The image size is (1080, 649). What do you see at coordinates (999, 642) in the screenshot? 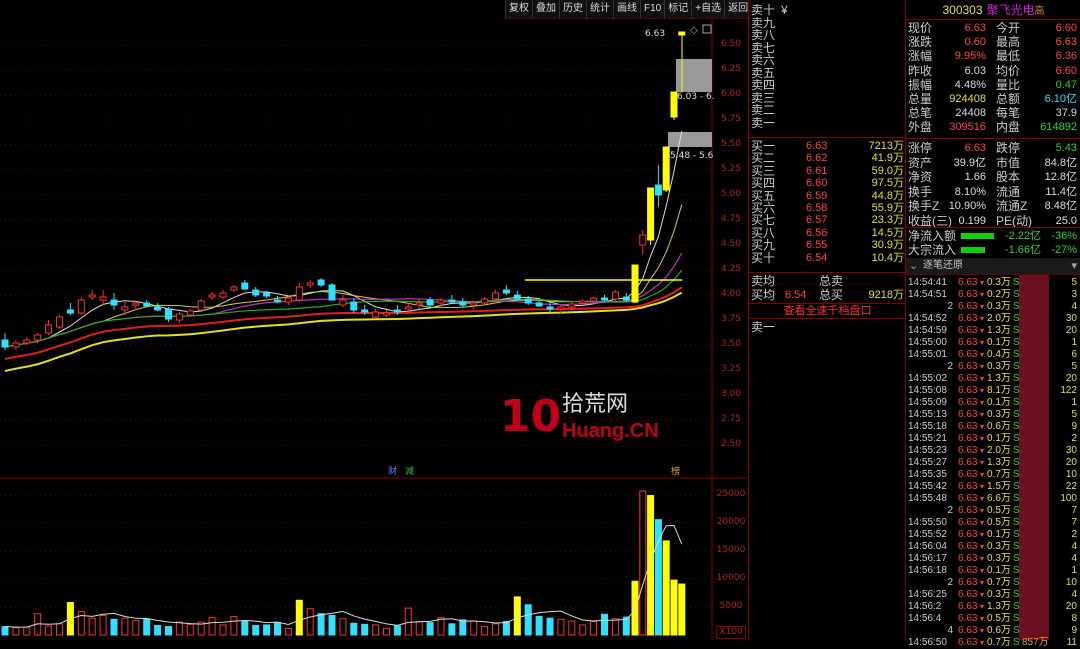
I see `tick-volume: 0.7万` at bounding box center [999, 642].